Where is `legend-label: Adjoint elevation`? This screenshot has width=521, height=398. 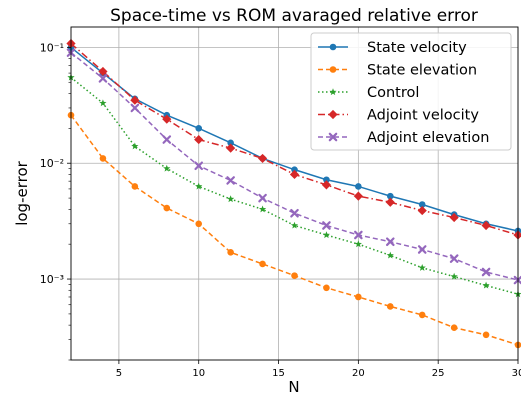
legend-label: Adjoint elevation is located at coordinates (428, 138).